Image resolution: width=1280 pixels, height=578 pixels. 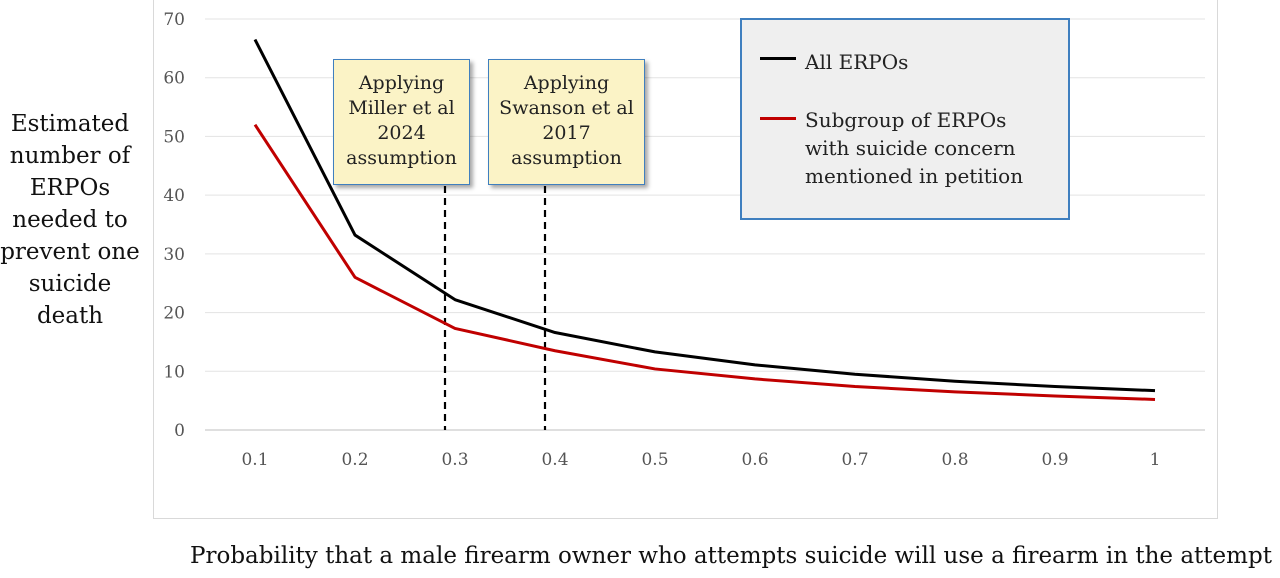 What do you see at coordinates (354, 460) in the screenshot?
I see `x-tick-label: 0.2` at bounding box center [354, 460].